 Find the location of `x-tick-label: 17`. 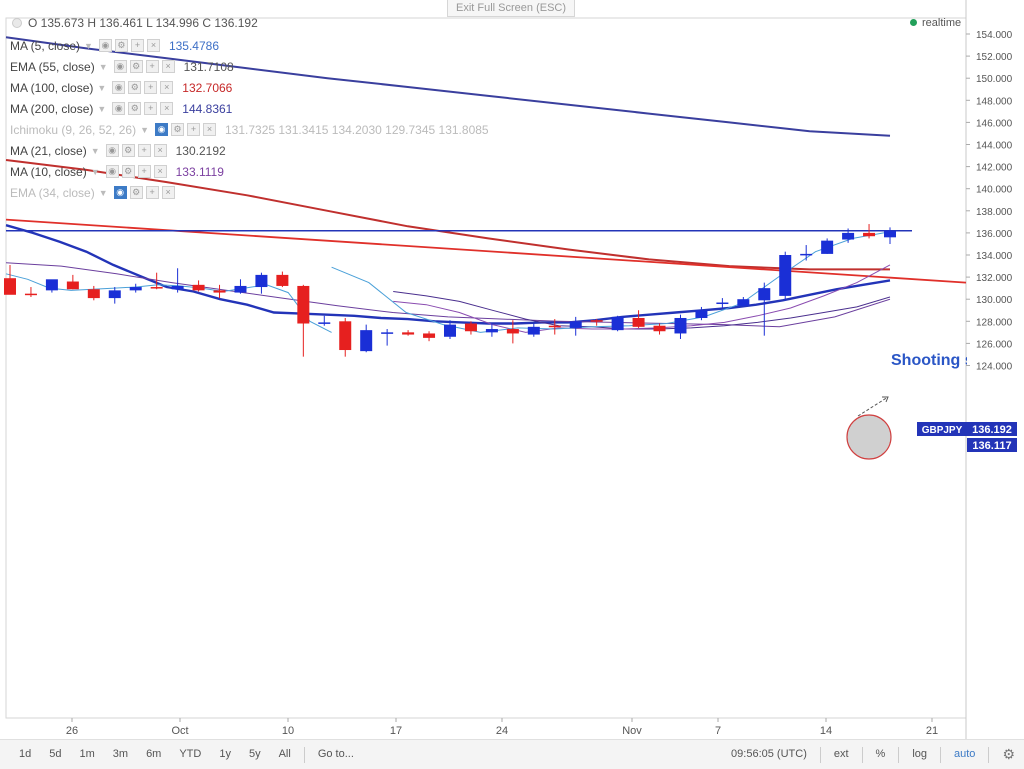

x-tick-label: 17 is located at coordinates (396, 731).